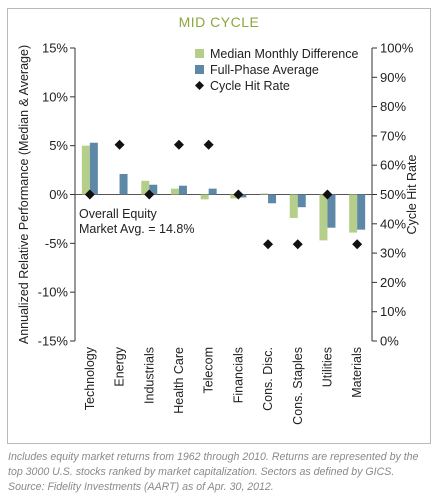  I want to click on category-label: Financials, so click(238, 375).